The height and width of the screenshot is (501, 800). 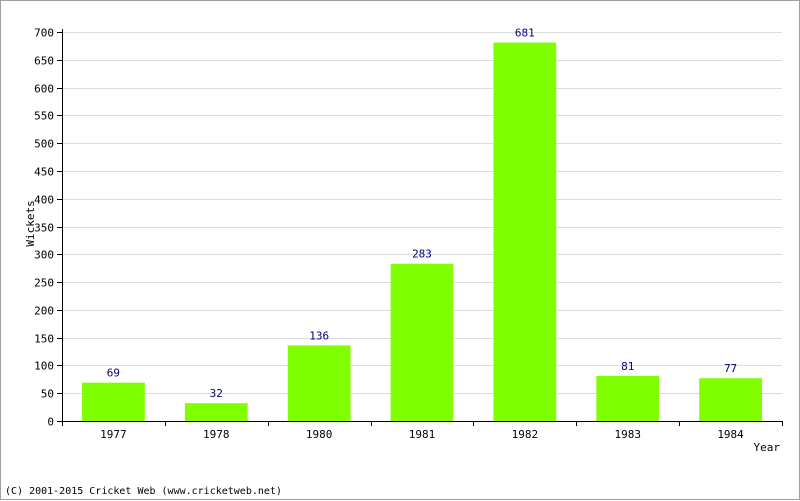 I want to click on data-label-1980: 136, so click(x=319, y=335).